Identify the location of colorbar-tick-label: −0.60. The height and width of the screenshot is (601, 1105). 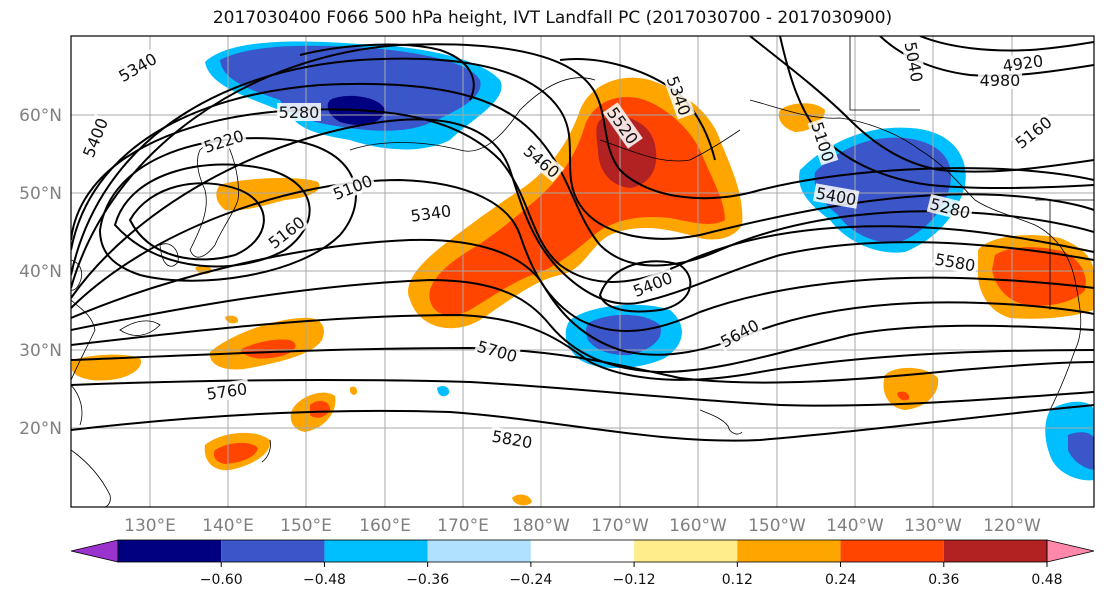
(221, 580).